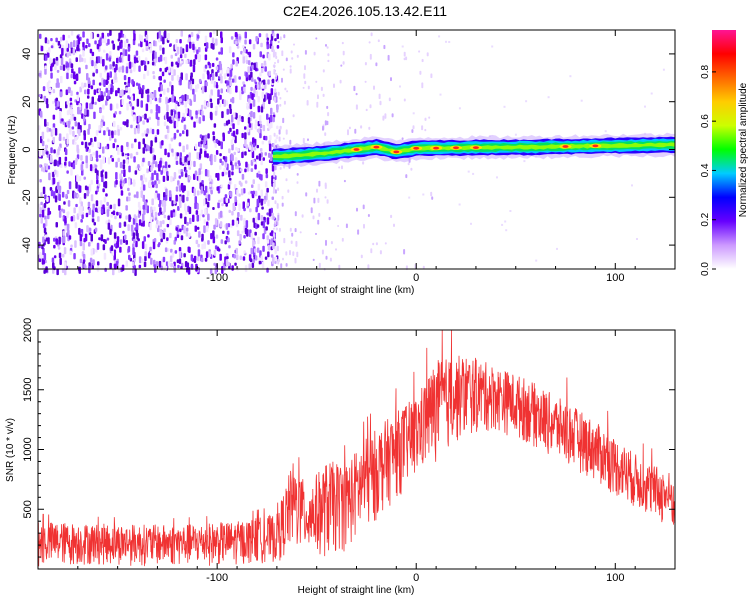 This screenshot has height=600, width=750. I want to click on snr-y-label: SNR (10 * v/v), so click(10, 450).